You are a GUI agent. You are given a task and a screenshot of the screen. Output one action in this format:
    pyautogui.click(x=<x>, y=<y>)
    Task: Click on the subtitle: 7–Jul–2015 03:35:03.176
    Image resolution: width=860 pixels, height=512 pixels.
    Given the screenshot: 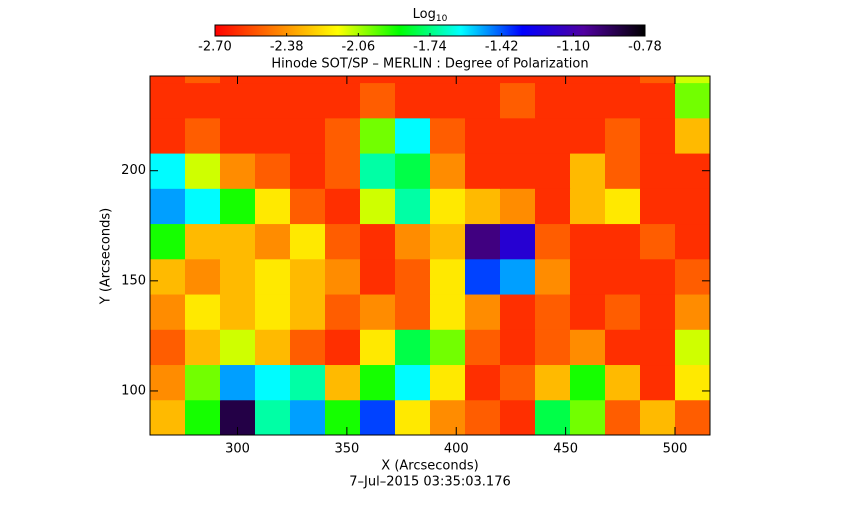 What is the action you would take?
    pyautogui.click(x=430, y=482)
    